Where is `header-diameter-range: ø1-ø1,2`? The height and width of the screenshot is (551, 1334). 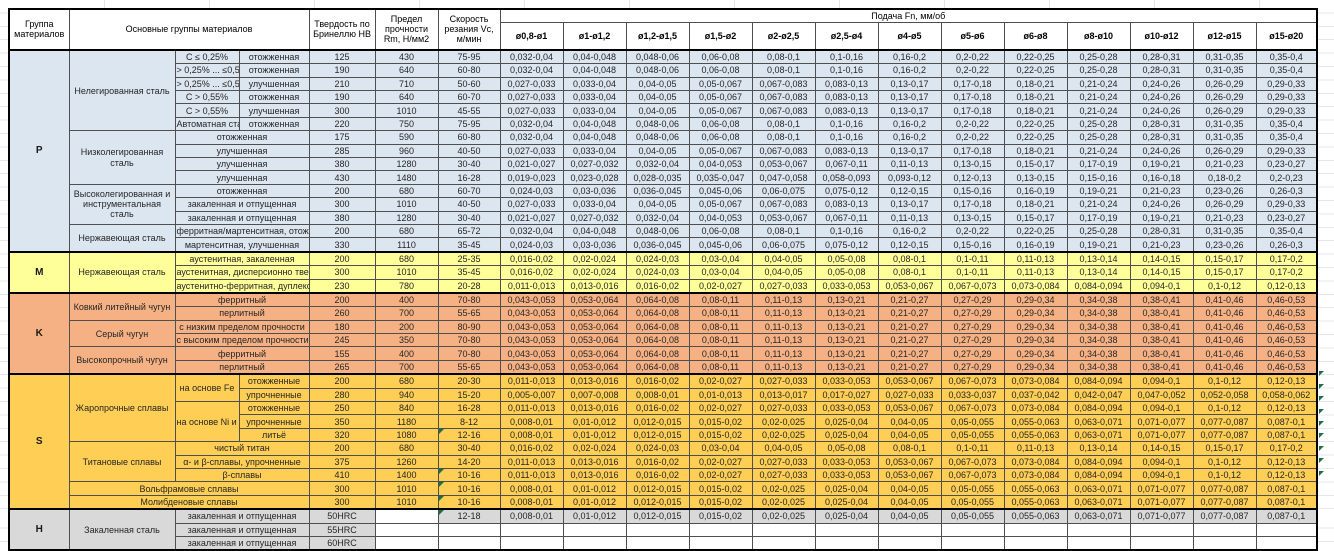 header-diameter-range: ø1-ø1,2 is located at coordinates (594, 36).